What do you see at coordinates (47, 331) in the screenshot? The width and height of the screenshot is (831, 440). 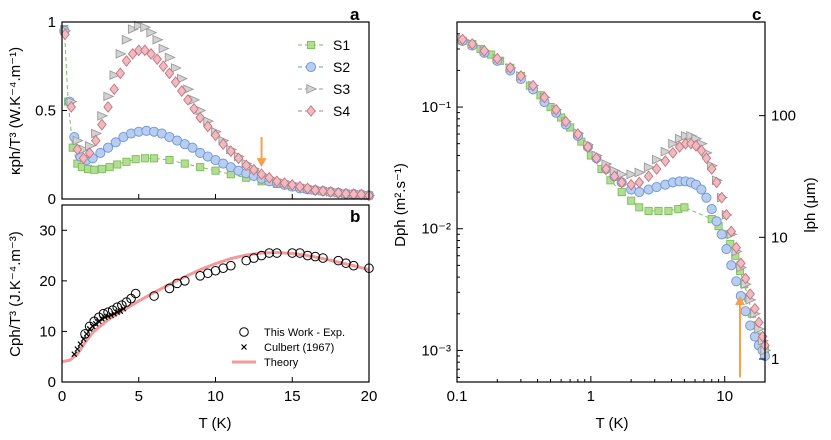 I see `b-ytick-label: 10` at bounding box center [47, 331].